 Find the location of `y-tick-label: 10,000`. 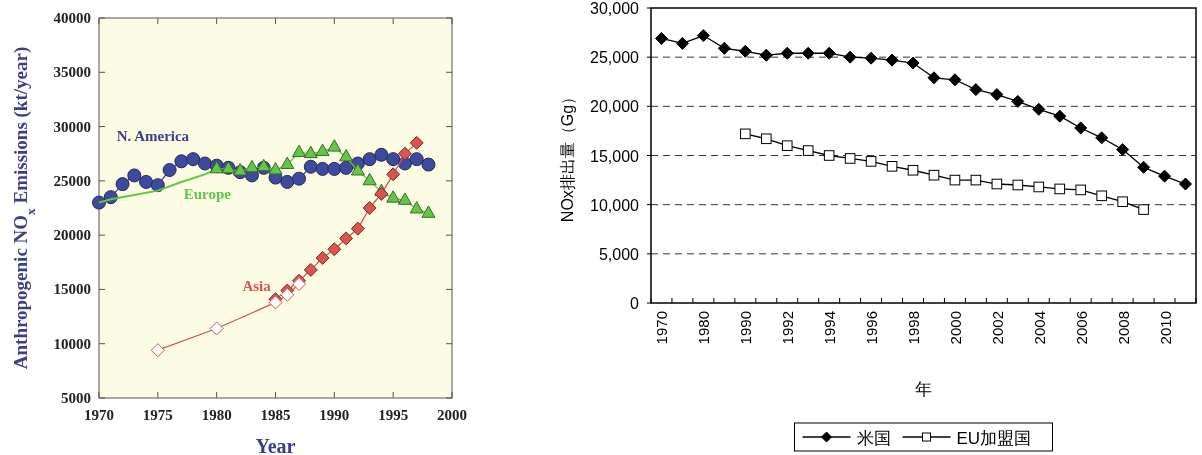

y-tick-label: 10,000 is located at coordinates (615, 205).